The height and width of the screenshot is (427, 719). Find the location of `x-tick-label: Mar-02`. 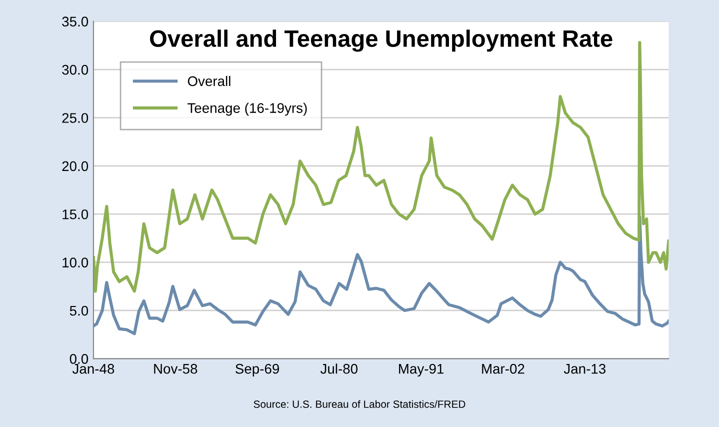

x-tick-label: Mar-02 is located at coordinates (503, 369).